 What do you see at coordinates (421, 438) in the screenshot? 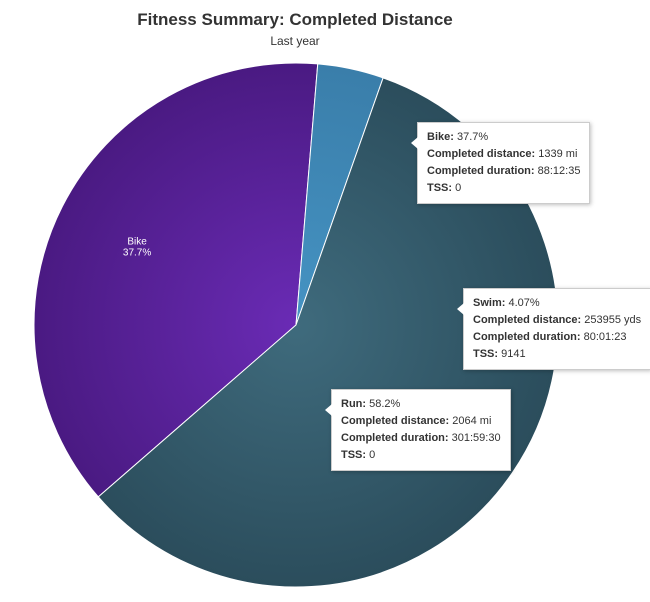
I see `tooltip-row: Completed duration: 301:59:30` at bounding box center [421, 438].